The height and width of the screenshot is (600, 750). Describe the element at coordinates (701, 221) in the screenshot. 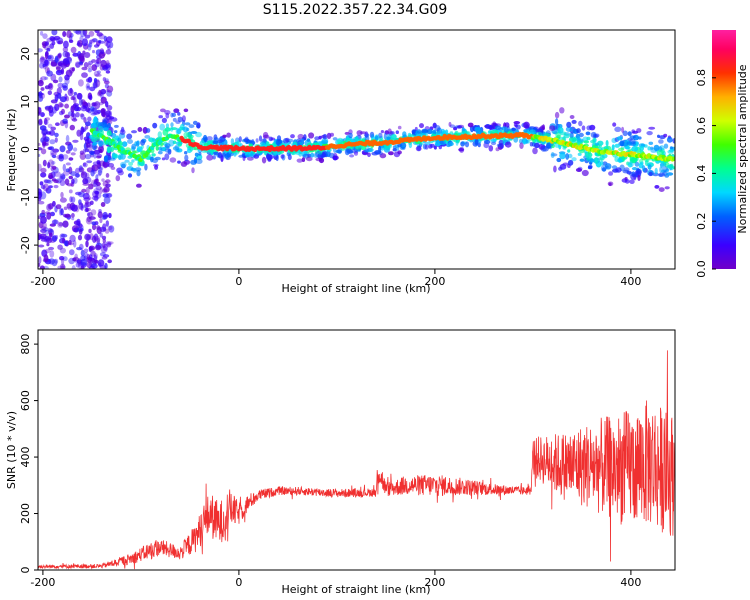

I see `colorbar-tick-label: 0.2` at that location.